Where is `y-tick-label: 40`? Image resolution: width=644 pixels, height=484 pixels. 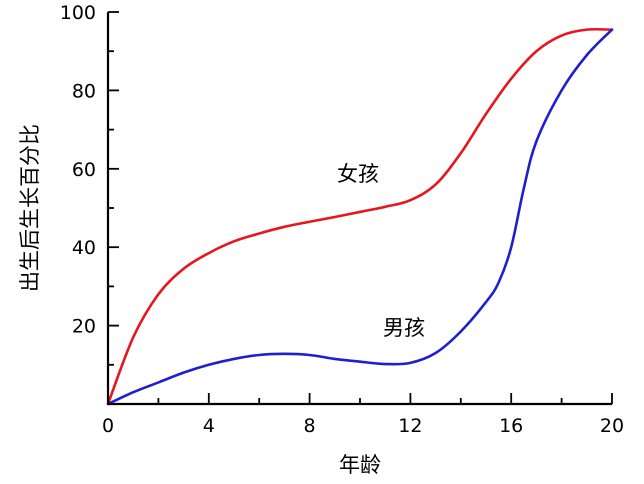
y-tick-label: 40 is located at coordinates (84, 248).